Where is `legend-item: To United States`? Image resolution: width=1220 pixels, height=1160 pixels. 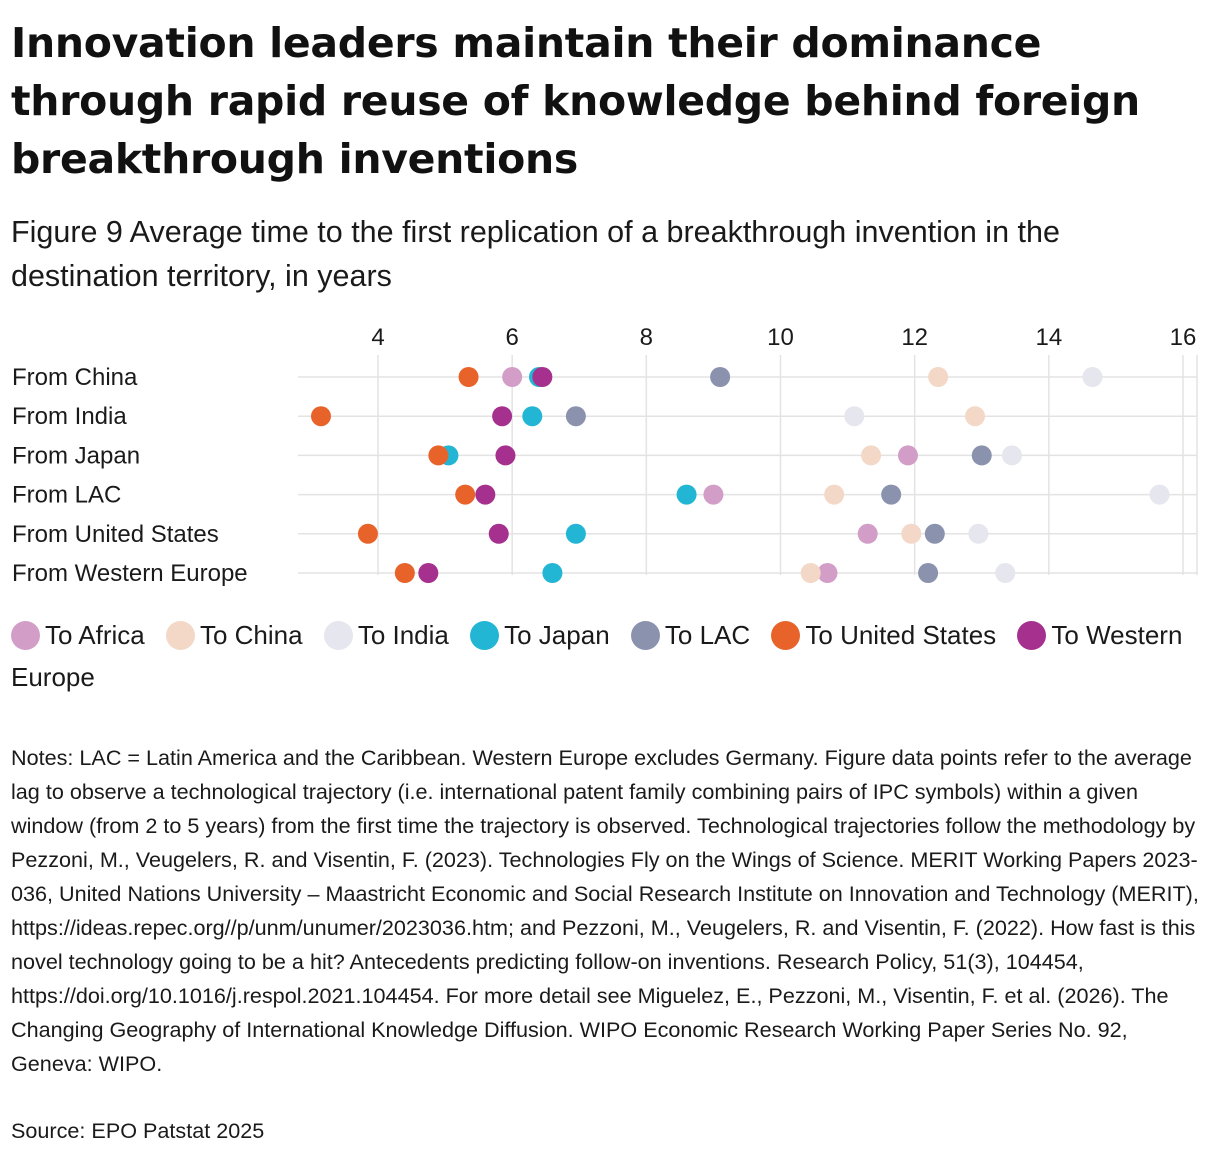
legend-item: To United States is located at coordinates (883, 635).